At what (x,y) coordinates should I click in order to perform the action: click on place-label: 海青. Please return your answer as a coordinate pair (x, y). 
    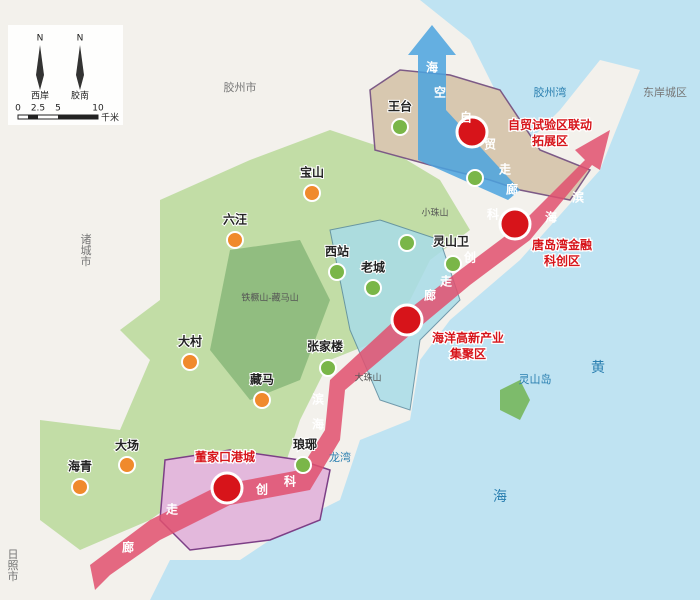
    Looking at the image, I should click on (80, 466).